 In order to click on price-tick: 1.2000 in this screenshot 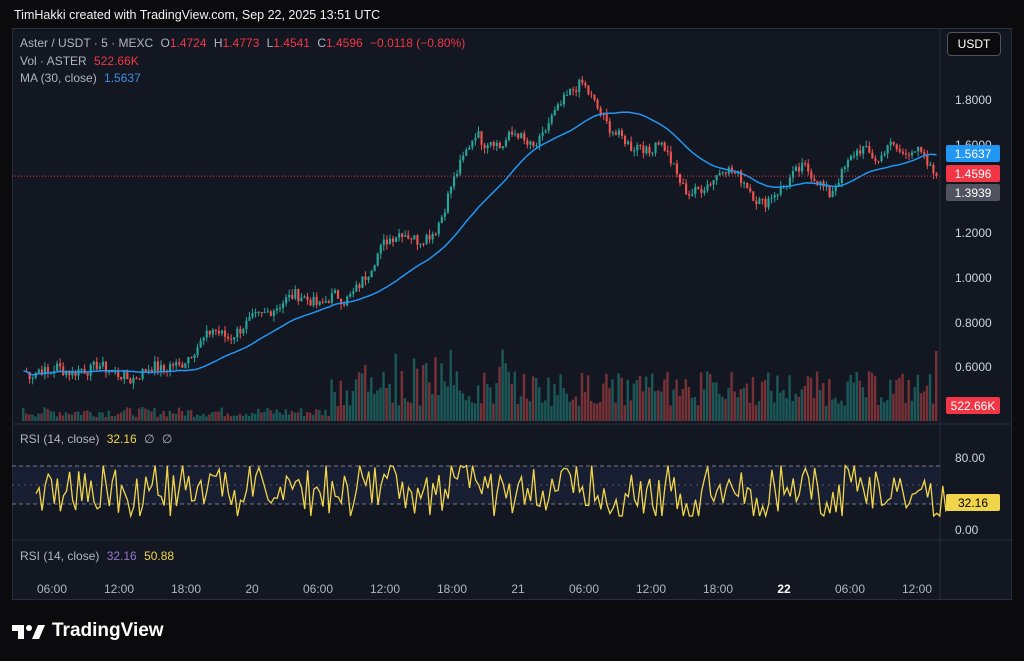, I will do `click(973, 233)`.